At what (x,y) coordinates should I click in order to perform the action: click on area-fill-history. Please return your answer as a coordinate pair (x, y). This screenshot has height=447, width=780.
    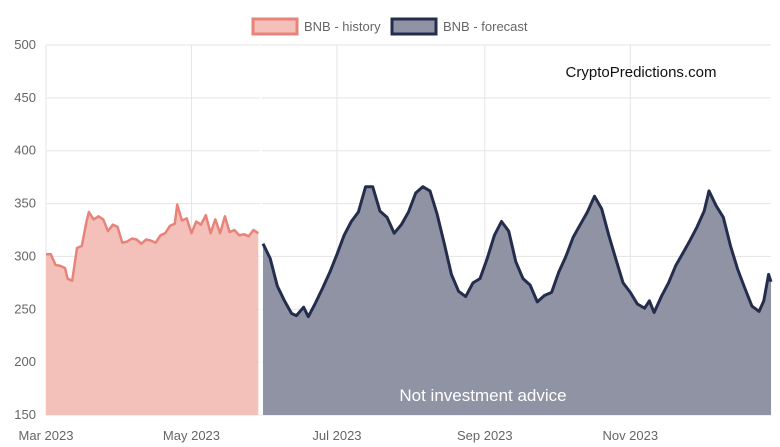
    Looking at the image, I should click on (152, 309).